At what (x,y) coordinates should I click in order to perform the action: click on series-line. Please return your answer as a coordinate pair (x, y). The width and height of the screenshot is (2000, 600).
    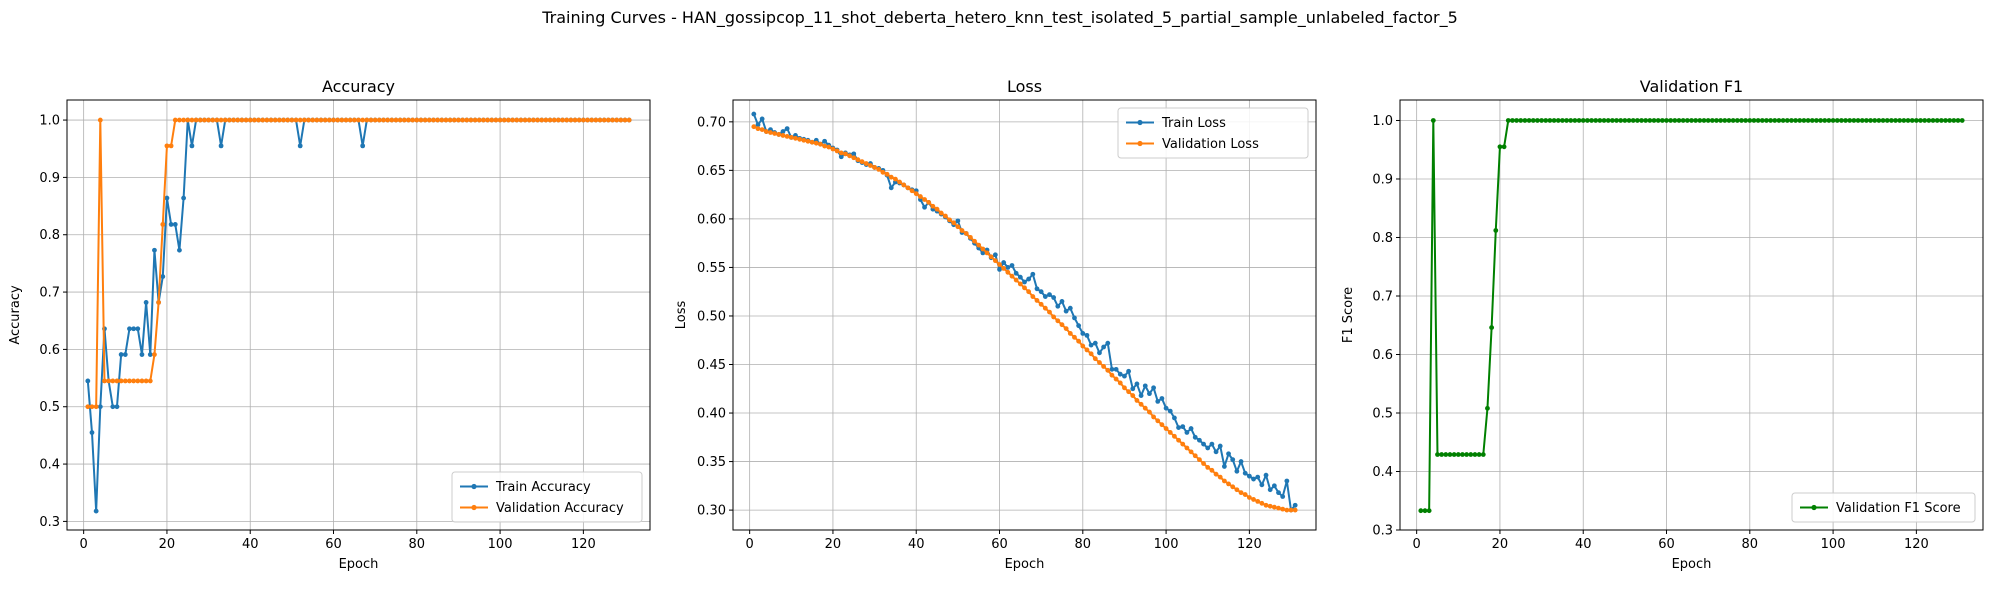
    Looking at the image, I should click on (358, 263).